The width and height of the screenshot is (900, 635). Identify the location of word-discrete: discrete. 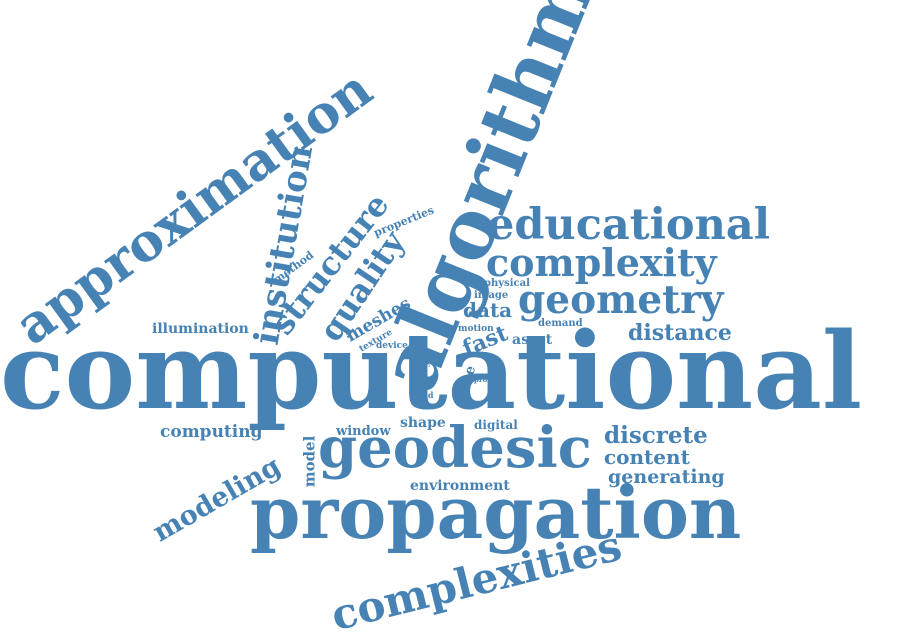
(656, 435).